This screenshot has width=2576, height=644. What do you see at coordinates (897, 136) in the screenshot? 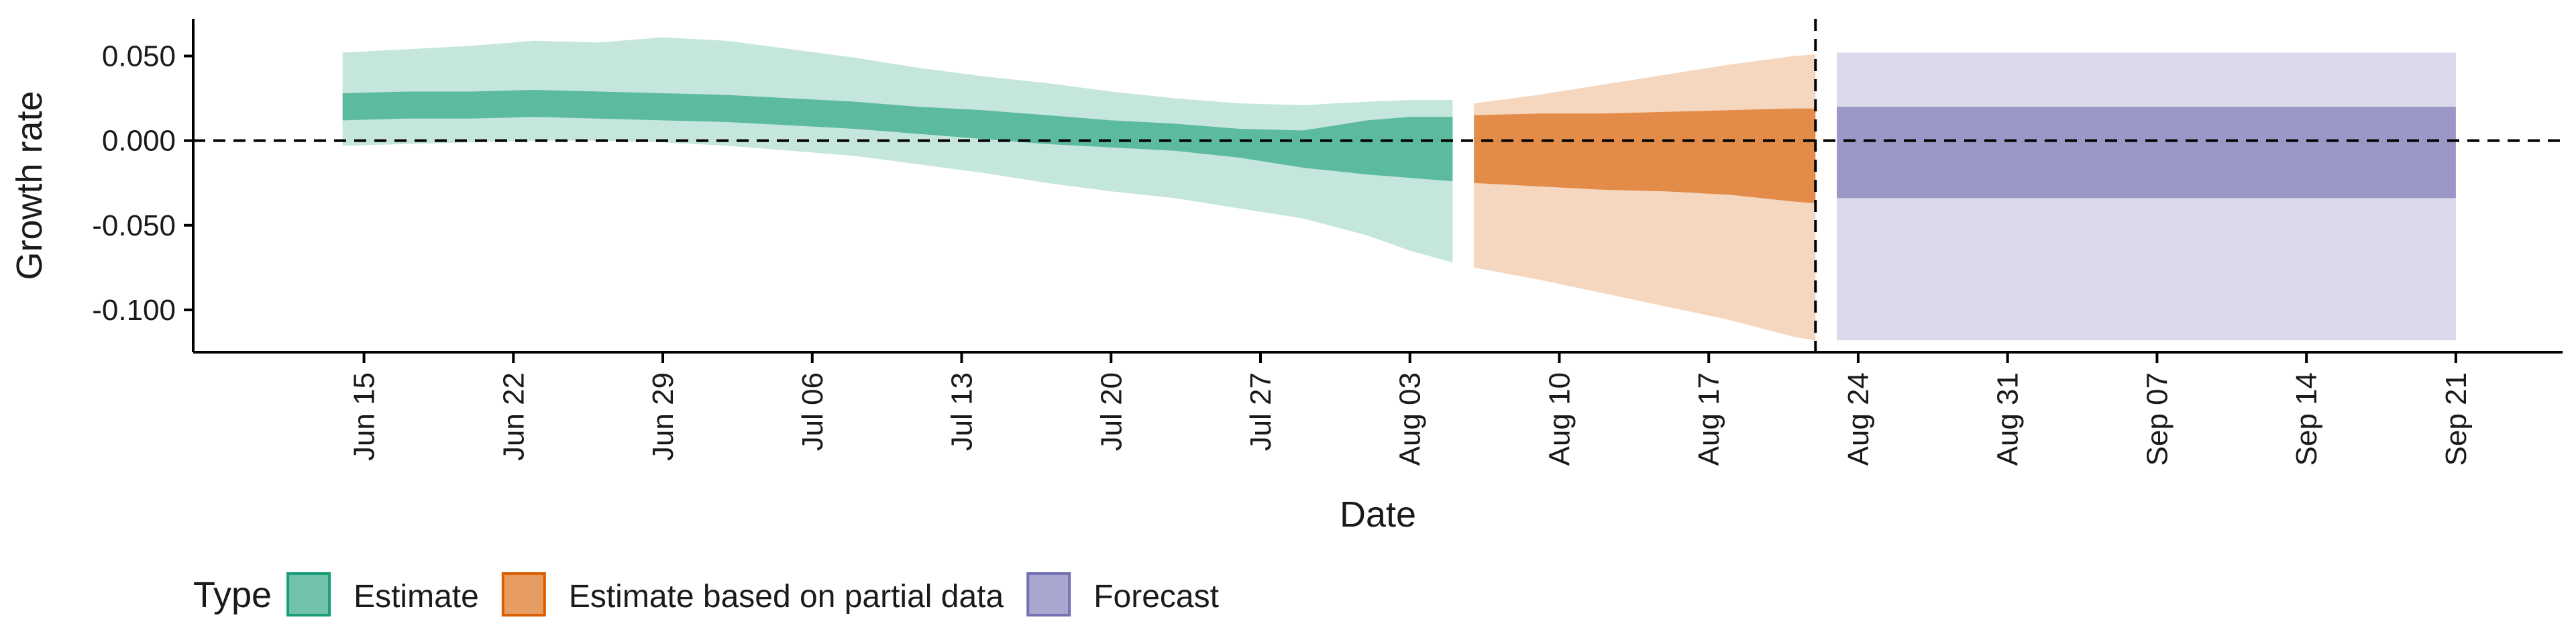
I see `estimate-50-band` at bounding box center [897, 136].